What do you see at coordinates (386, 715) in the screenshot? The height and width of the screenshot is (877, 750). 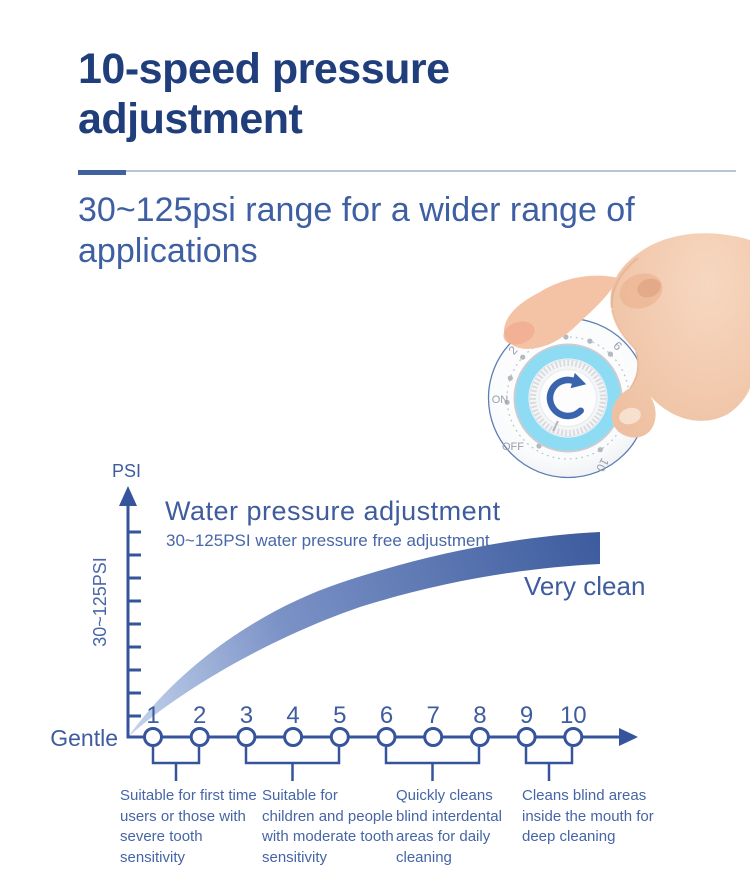 I see `level-number: 6` at bounding box center [386, 715].